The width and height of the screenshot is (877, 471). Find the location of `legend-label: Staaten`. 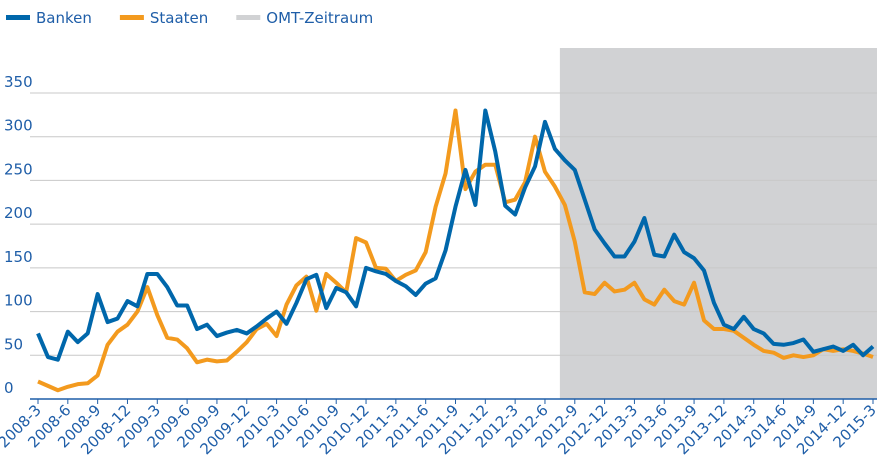

legend-label: Staaten is located at coordinates (179, 18).